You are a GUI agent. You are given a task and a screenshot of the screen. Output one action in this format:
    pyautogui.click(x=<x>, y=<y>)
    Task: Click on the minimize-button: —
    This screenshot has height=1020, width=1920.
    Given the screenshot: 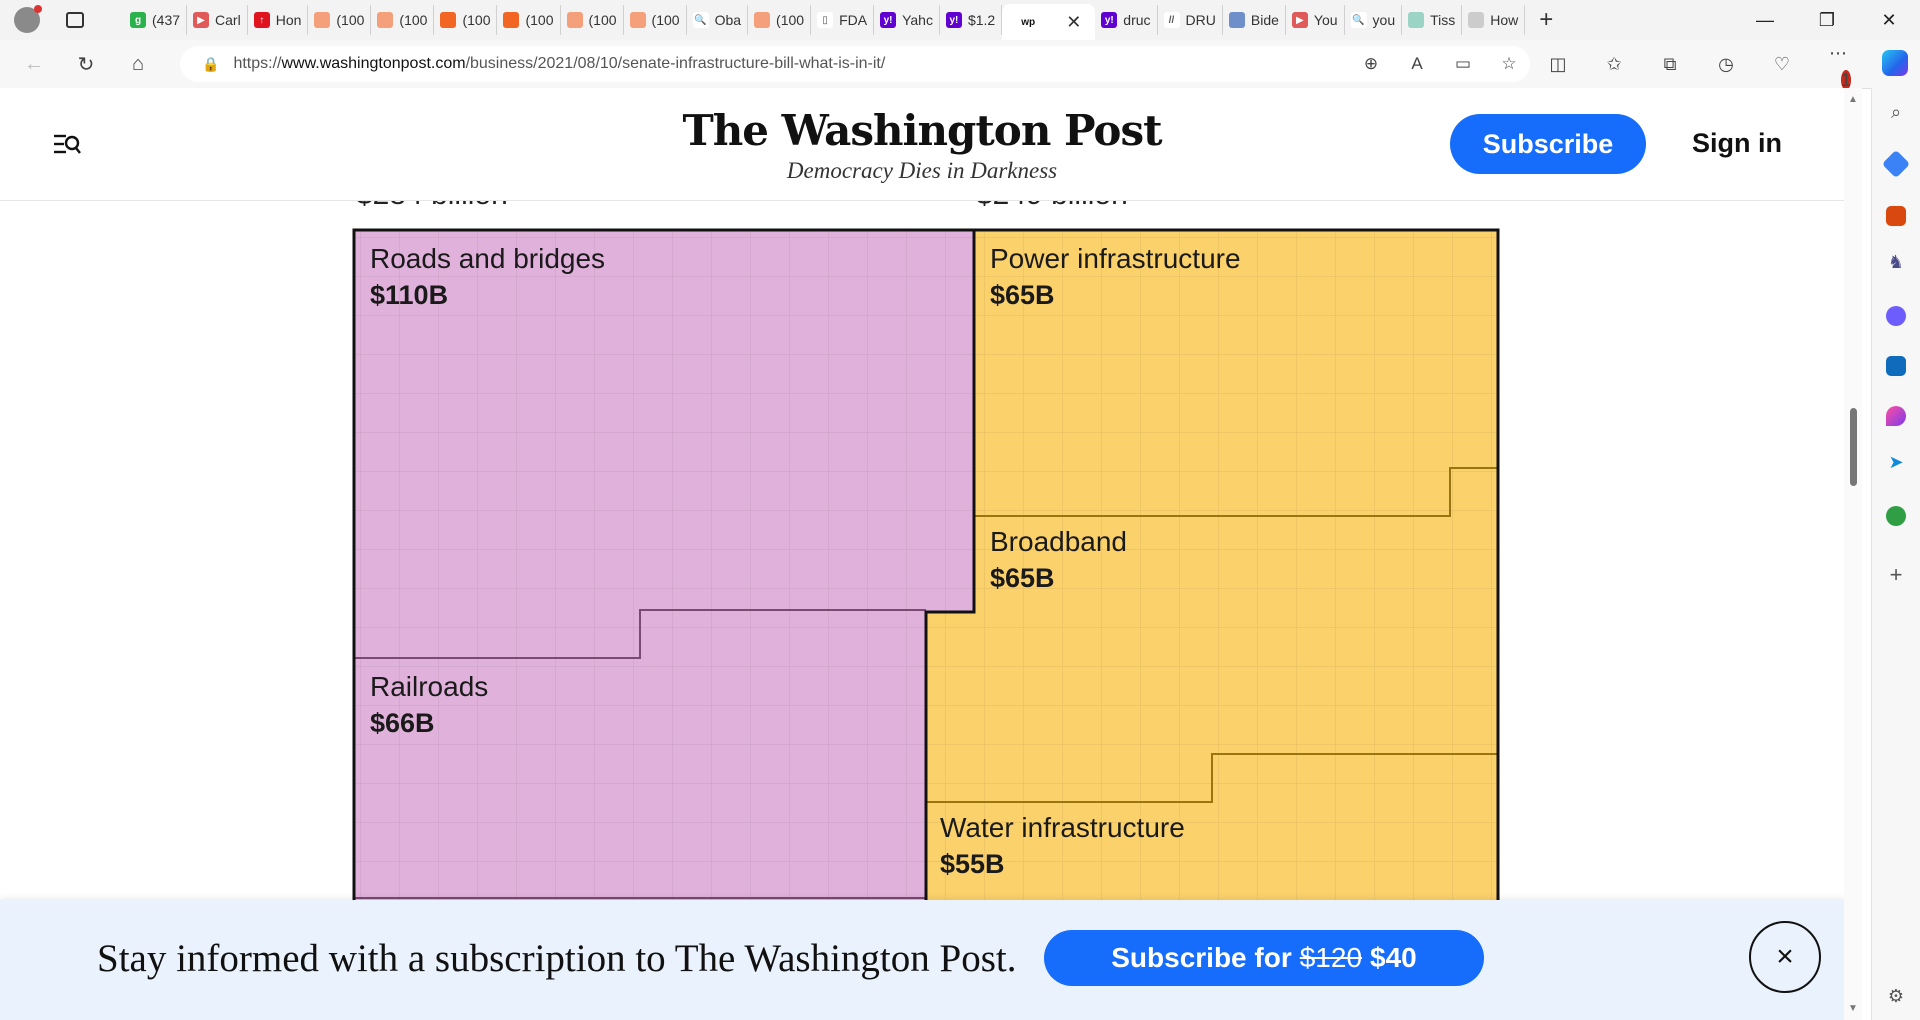 What is the action you would take?
    pyautogui.click(x=1765, y=19)
    